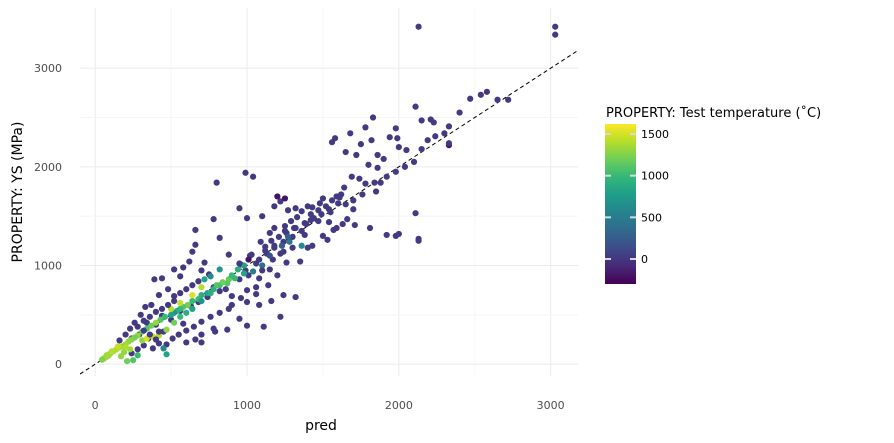 The width and height of the screenshot is (894, 443). I want to click on colorbar-ticks: 0 500 1000 1500, so click(637, 197).